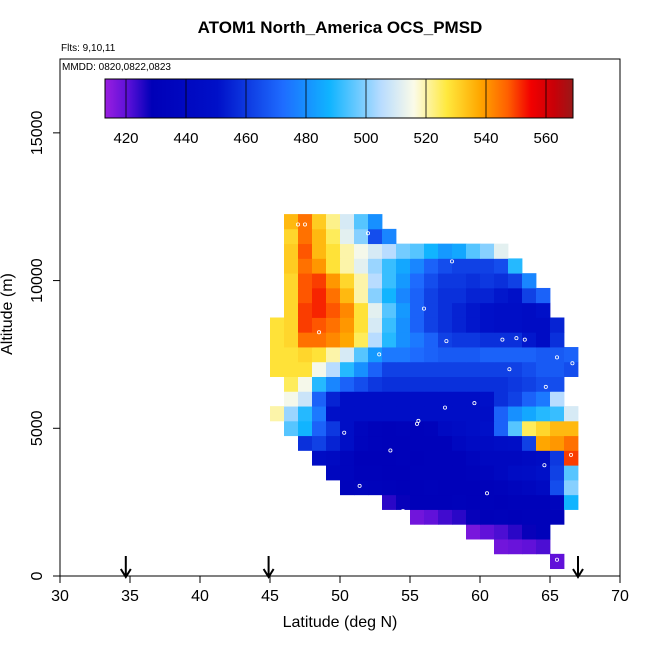 This screenshot has width=650, height=650. I want to click on dates-label: MMDD: 0820,0822,0823, so click(116, 67).